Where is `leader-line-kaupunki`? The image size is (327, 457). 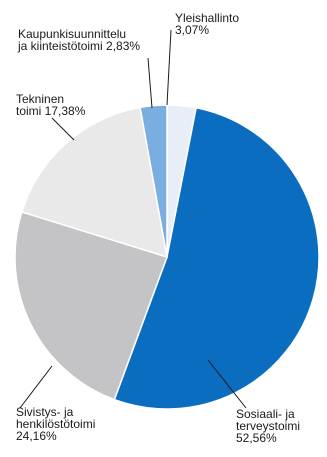
leader-line-kaupunki is located at coordinates (150, 83).